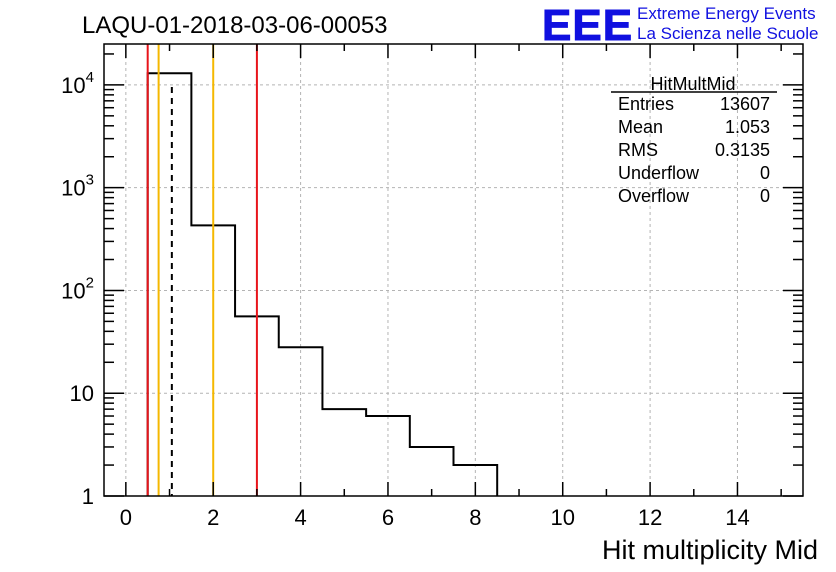 Image resolution: width=836 pixels, height=572 pixels. Describe the element at coordinates (475, 517) in the screenshot. I see `x-tick-label: 8` at that location.